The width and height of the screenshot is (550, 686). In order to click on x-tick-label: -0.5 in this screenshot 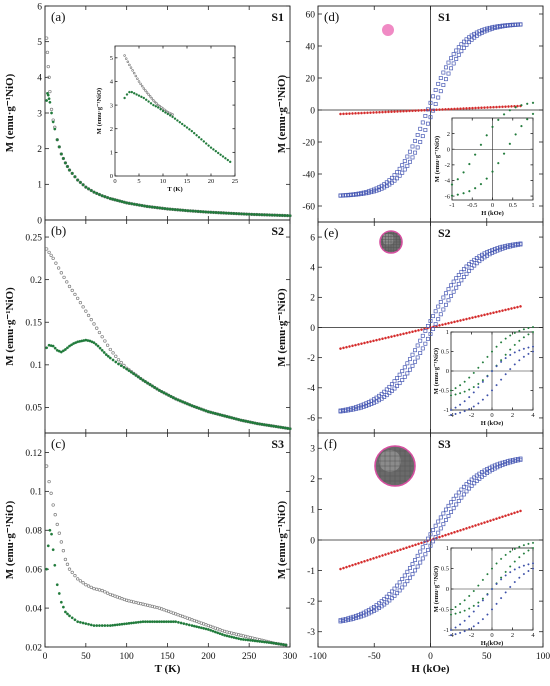, I will do `click(472, 205)`.